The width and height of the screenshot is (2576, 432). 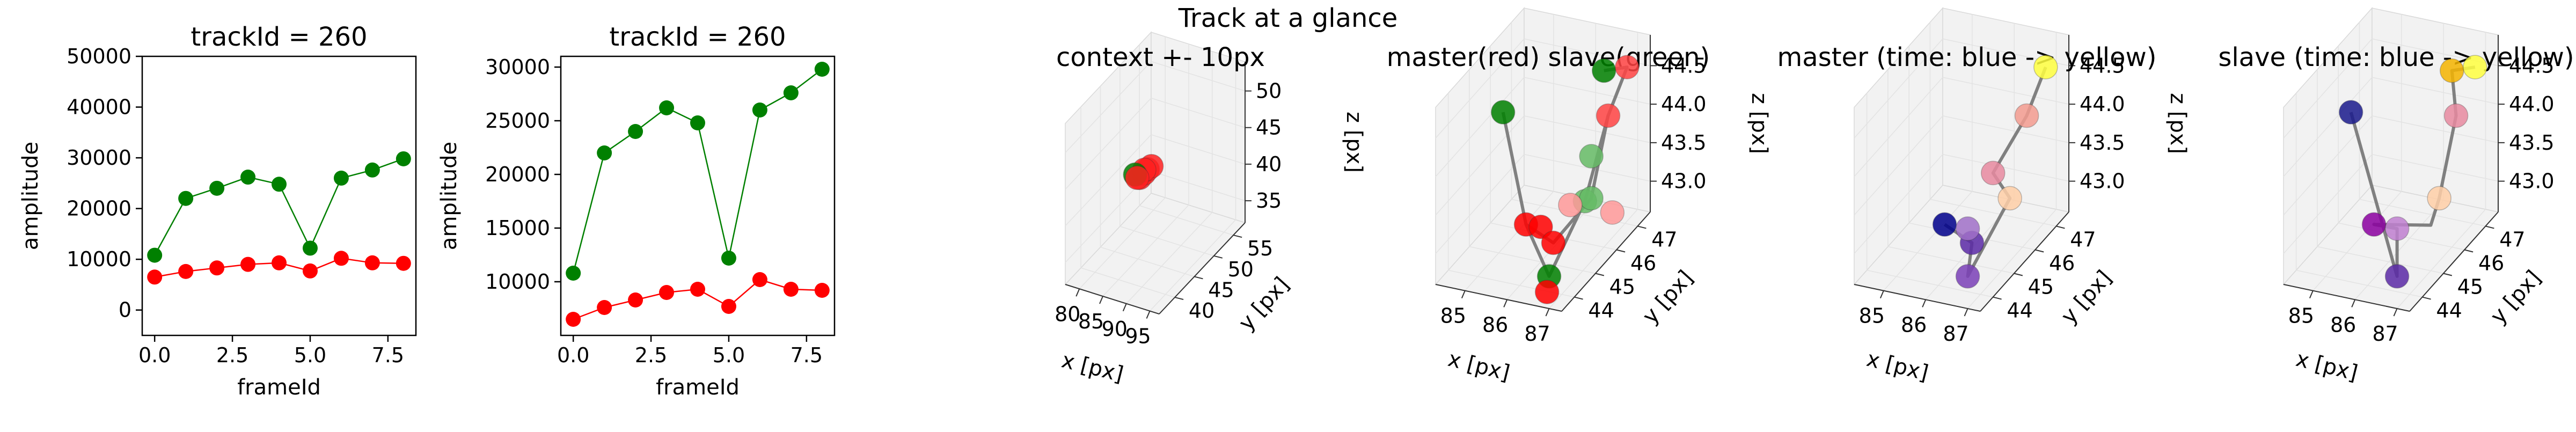 I want to click on y-axis-line, so click(x=2024, y=261).